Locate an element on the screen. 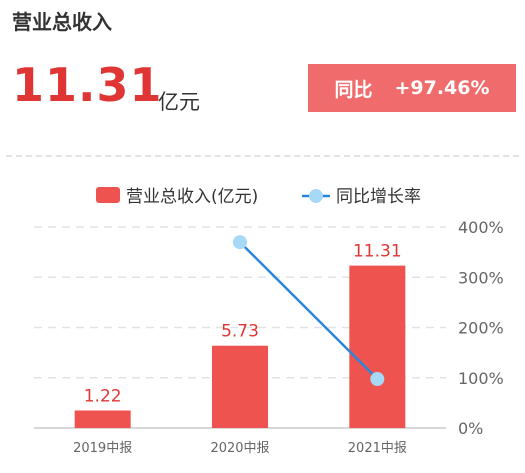 This screenshot has width=525, height=473. legend-line-marker is located at coordinates (316, 196).